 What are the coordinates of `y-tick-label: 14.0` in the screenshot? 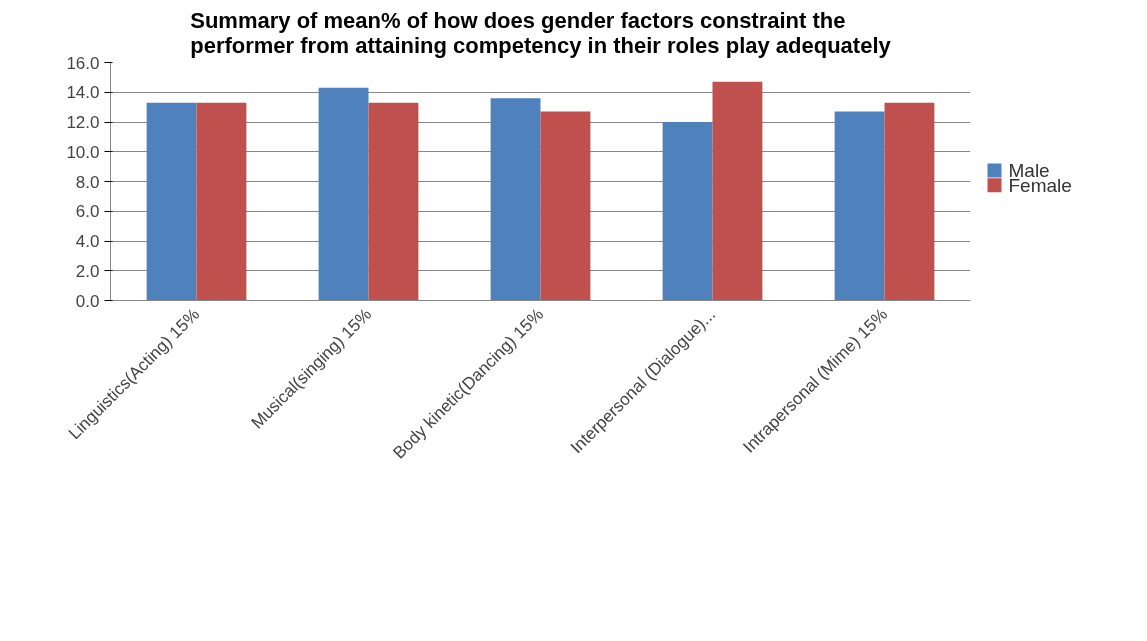 It's located at (83, 93).